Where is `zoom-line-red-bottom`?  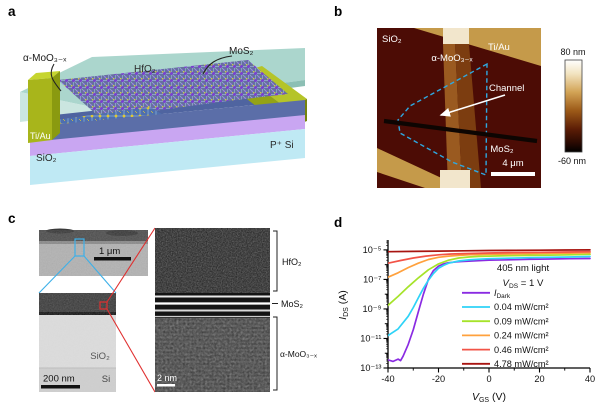 zoom-line-red-bottom is located at coordinates (131, 350).